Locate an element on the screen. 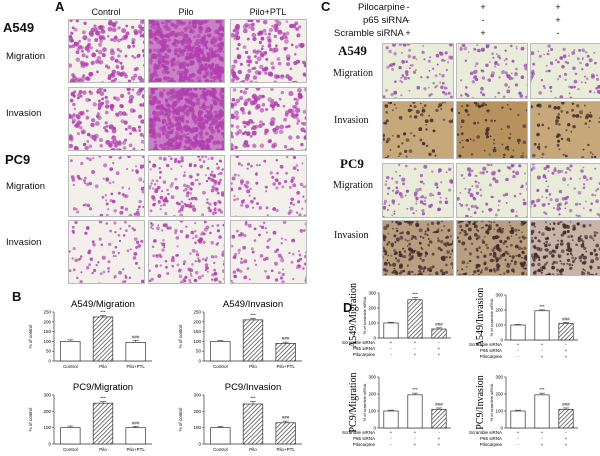 The image size is (600, 456). panel-label-a: A is located at coordinates (60, 7).